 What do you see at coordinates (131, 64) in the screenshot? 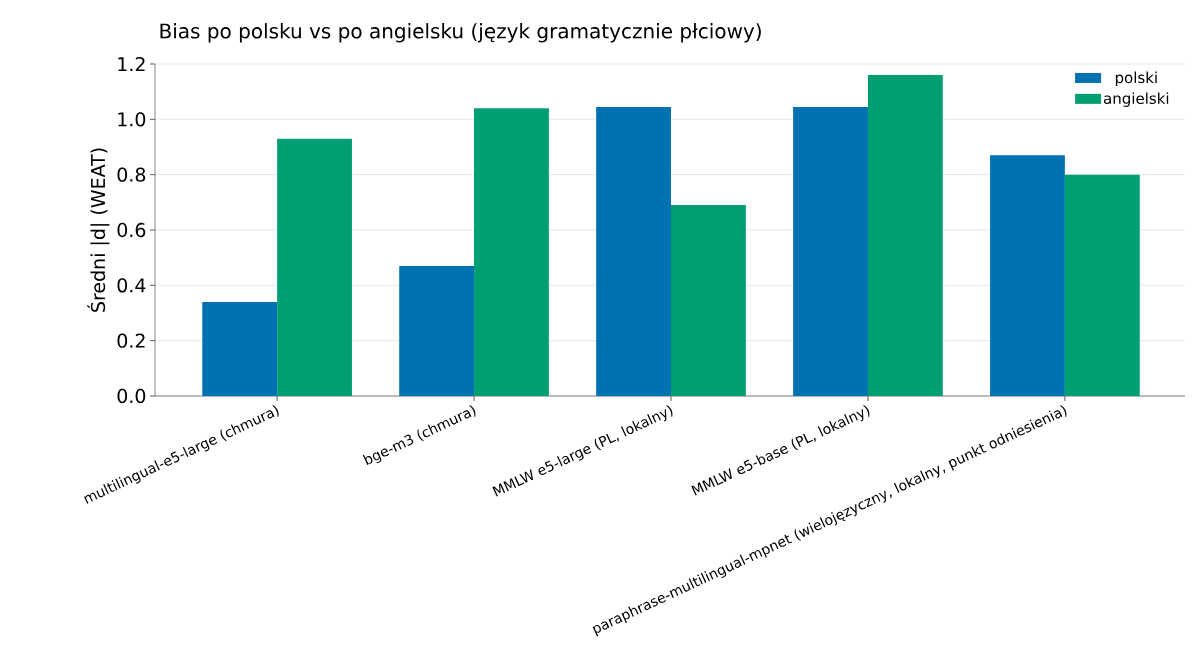
I see `y-tick-label: 1.2` at bounding box center [131, 64].